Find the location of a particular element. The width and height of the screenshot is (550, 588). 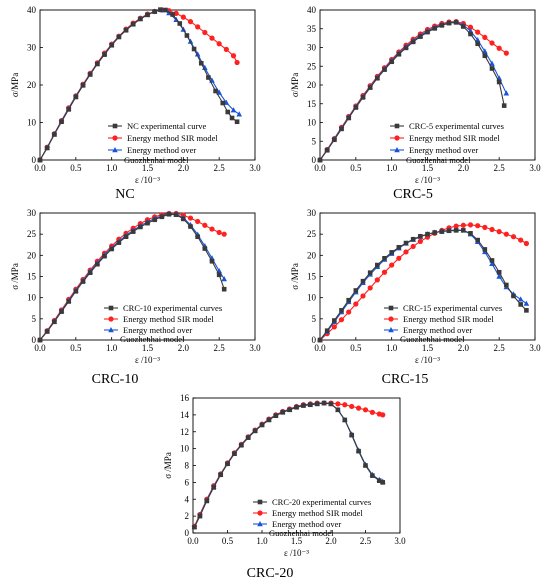

y-tick-label: 2 is located at coordinates (187, 516).